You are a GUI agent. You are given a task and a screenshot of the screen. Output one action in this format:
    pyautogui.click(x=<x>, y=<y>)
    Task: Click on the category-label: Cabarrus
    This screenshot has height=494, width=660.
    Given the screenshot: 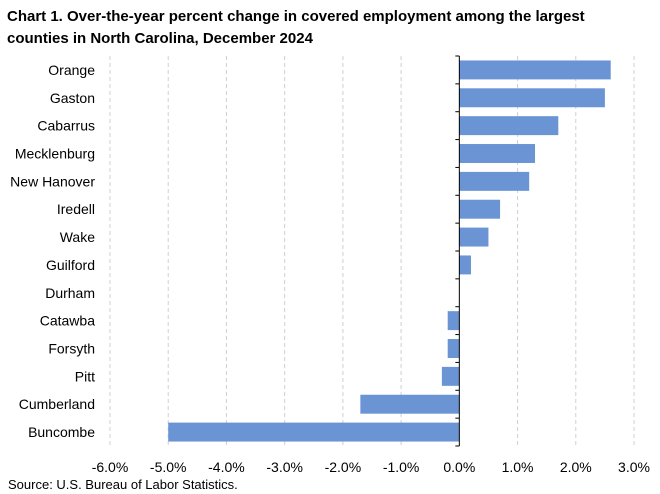 What is the action you would take?
    pyautogui.click(x=66, y=126)
    